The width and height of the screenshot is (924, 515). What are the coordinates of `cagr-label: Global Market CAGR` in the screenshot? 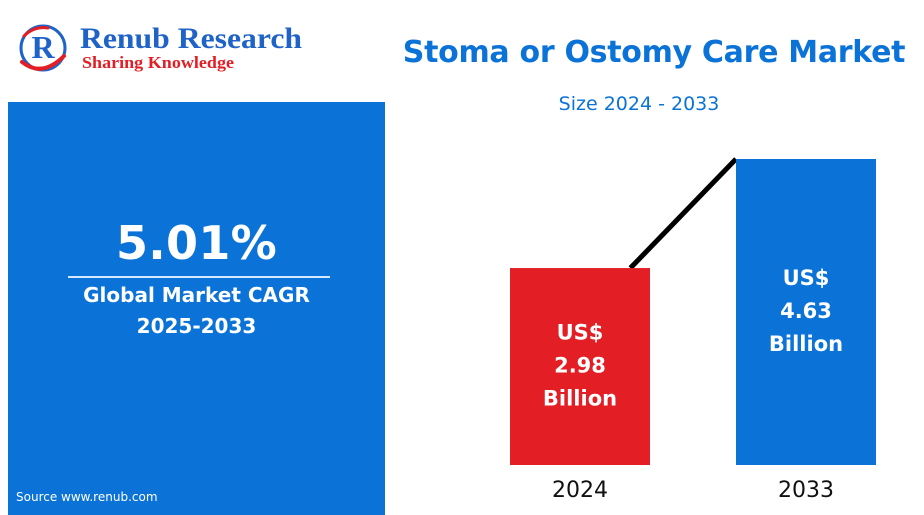 It's located at (196, 295).